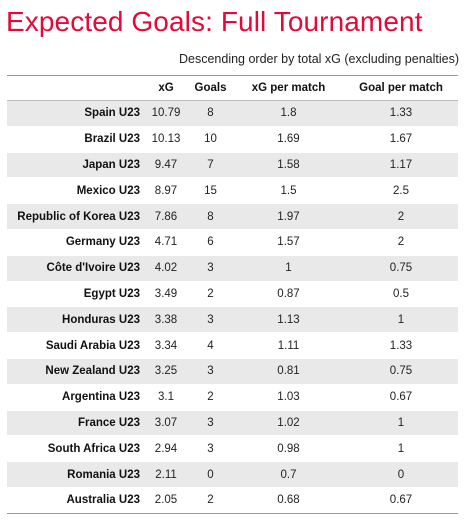  What do you see at coordinates (166, 190) in the screenshot?
I see `cell-xg: 8.97` at bounding box center [166, 190].